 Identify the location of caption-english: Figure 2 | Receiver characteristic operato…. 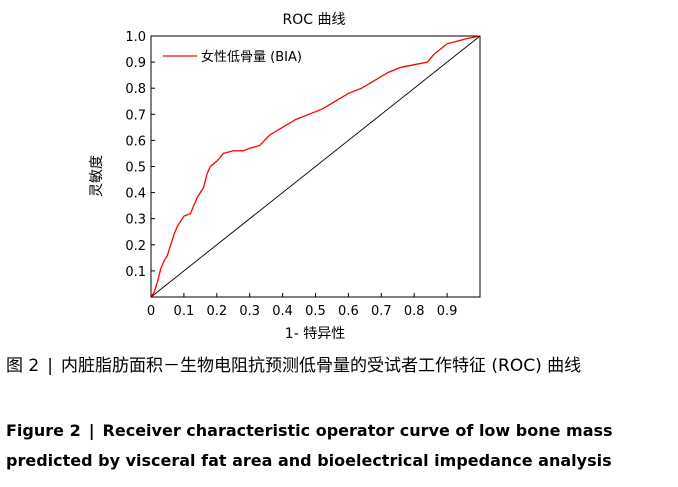
(340, 446).